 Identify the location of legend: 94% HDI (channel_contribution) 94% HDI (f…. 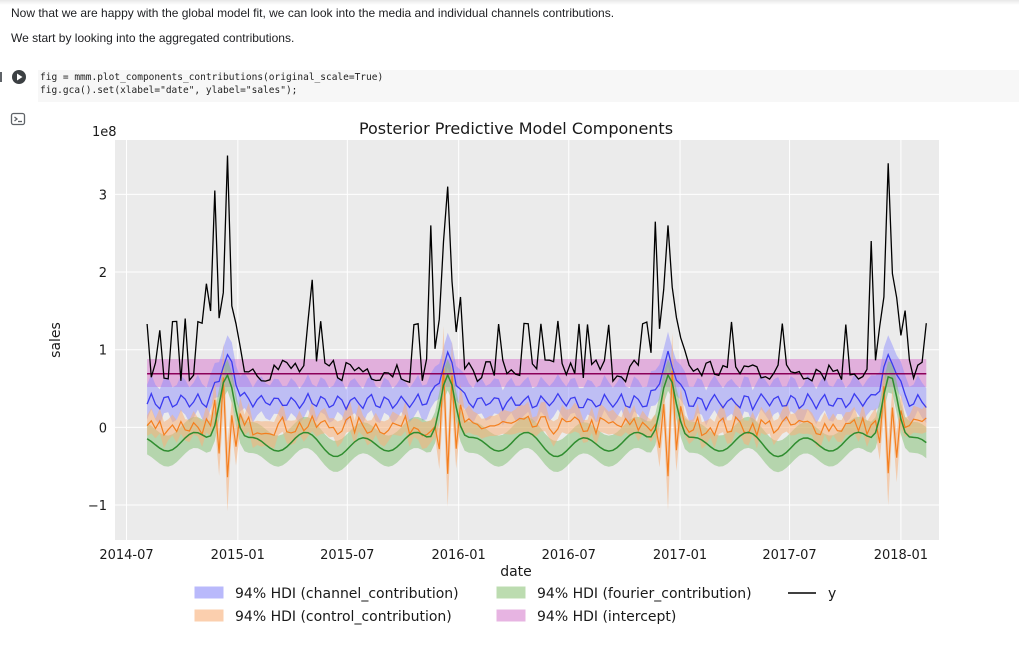
(515, 605).